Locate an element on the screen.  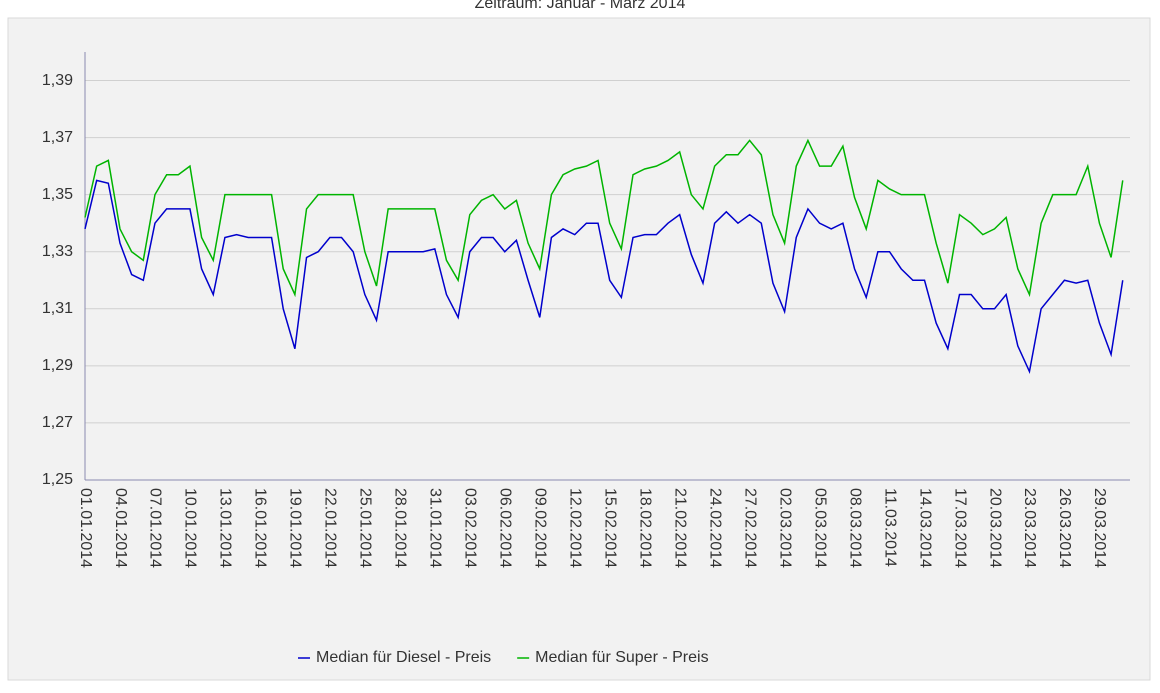
x-tick-label: 03.02.2014 is located at coordinates (470, 528).